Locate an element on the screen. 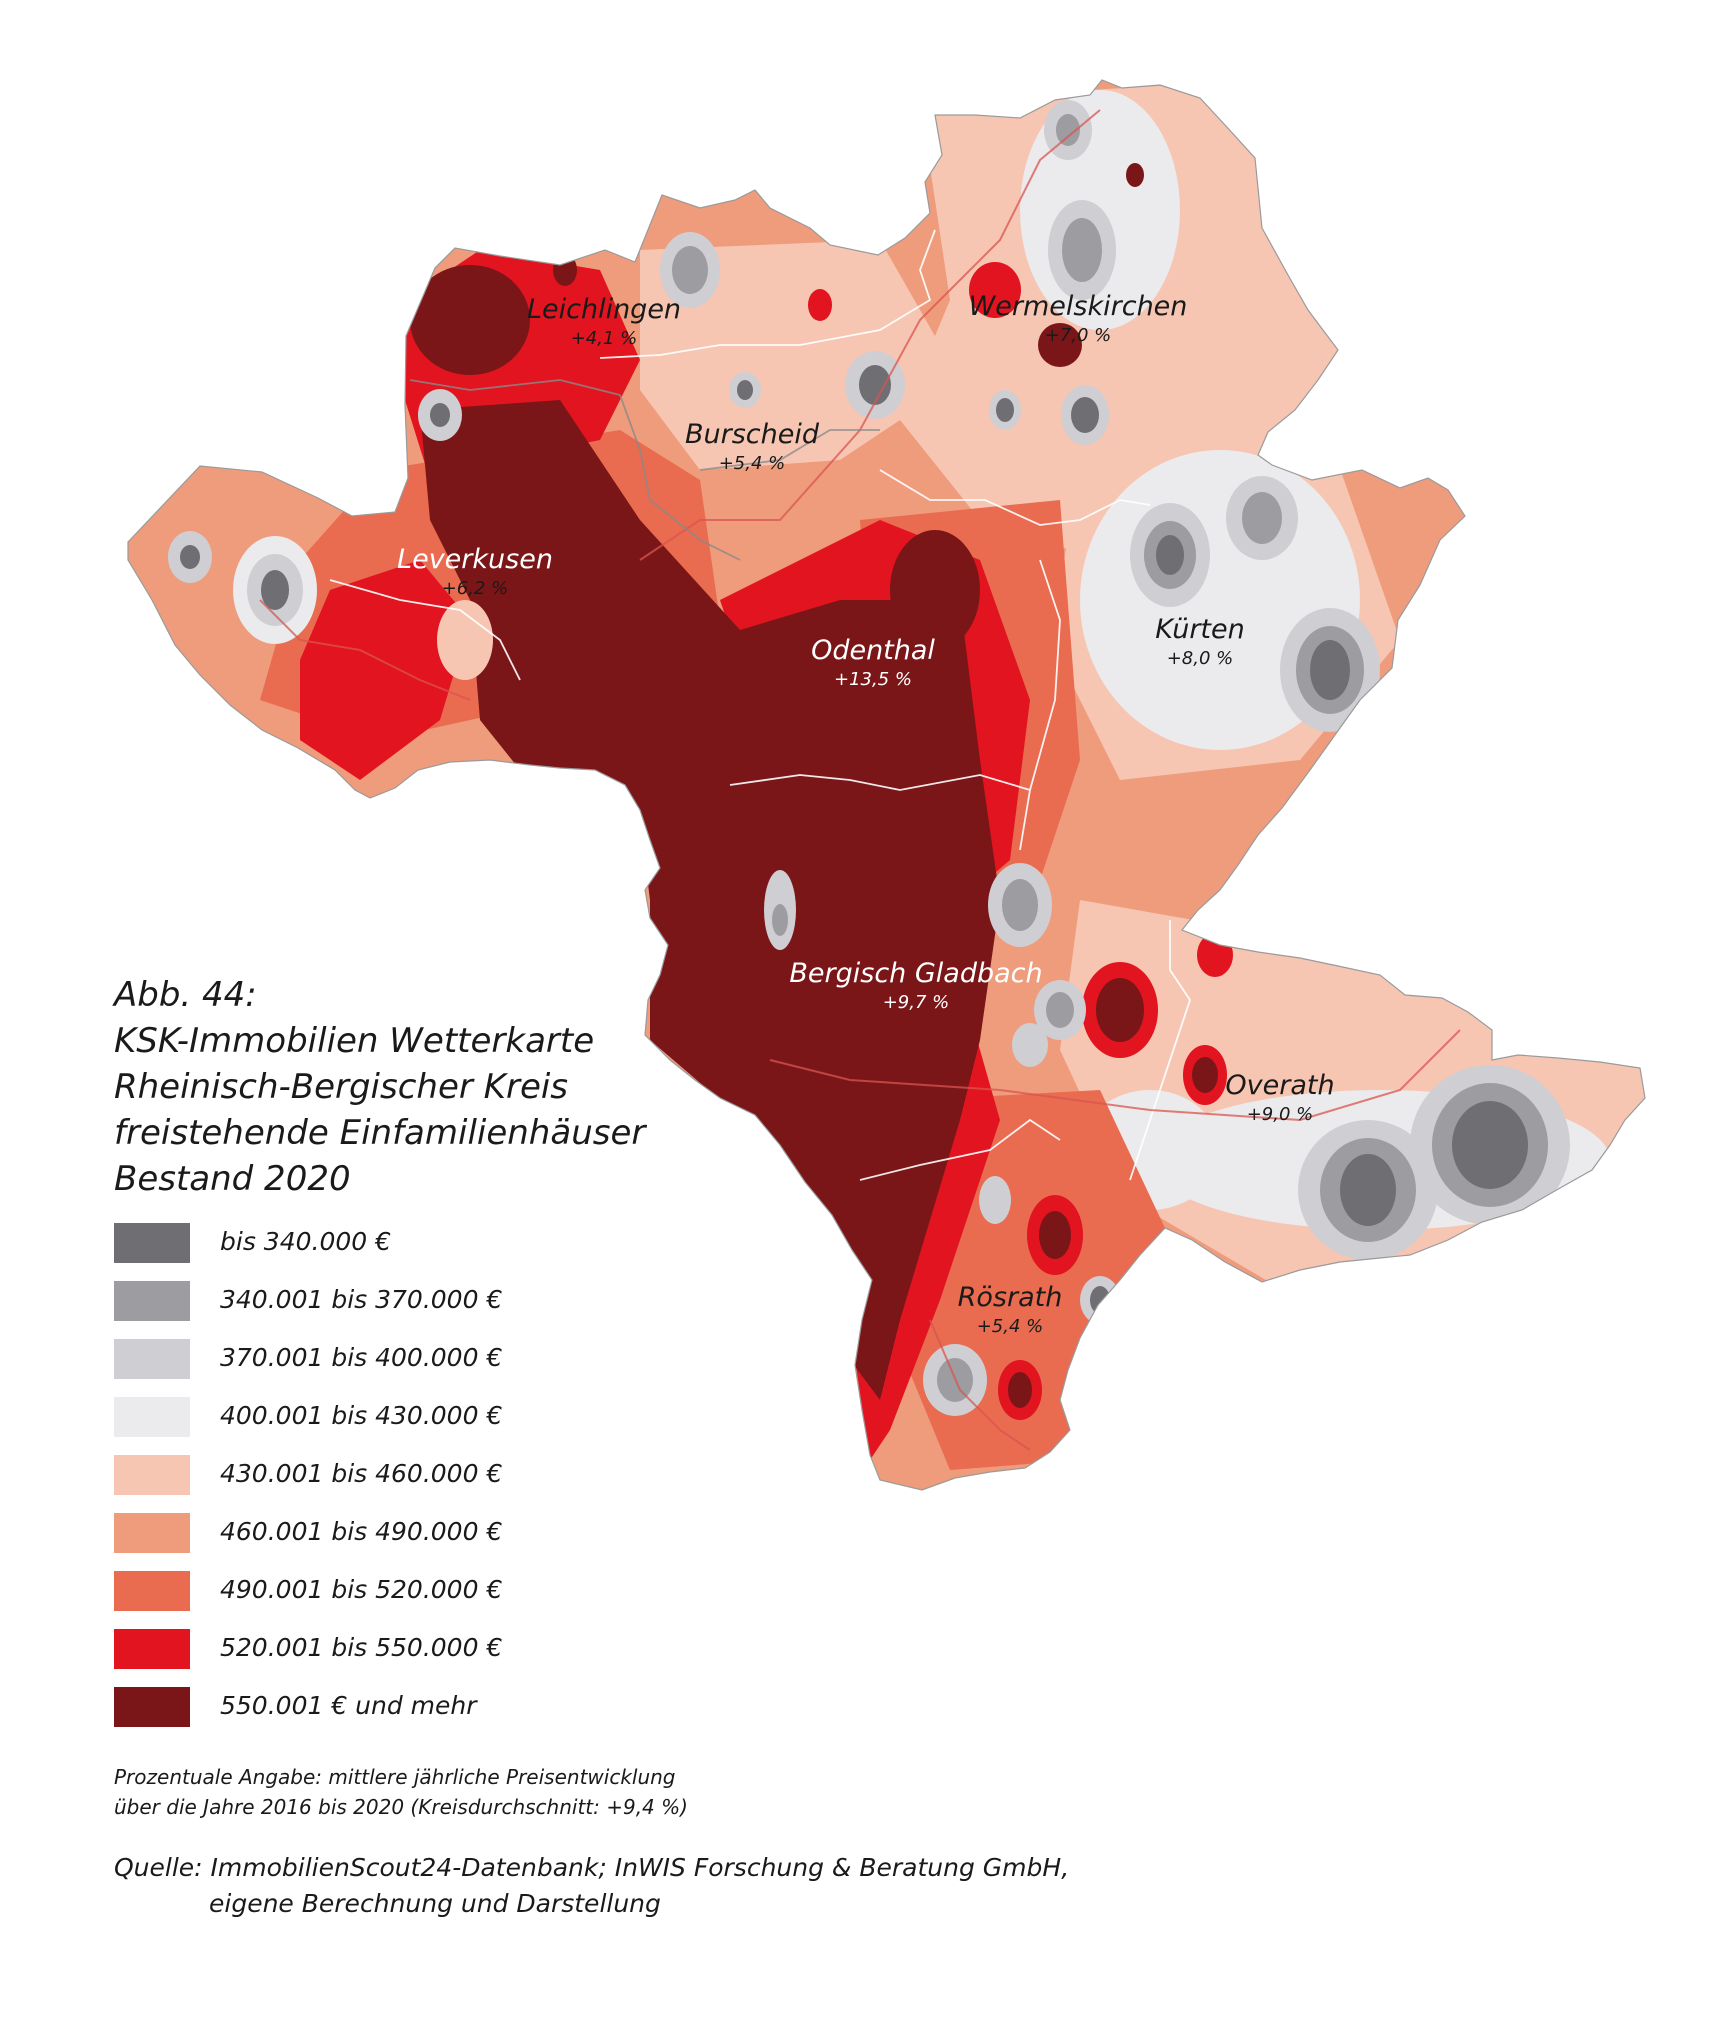 This screenshot has height=2018, width=1713. legend-label: 430.001 bis 460.000 € is located at coordinates (361, 1473).